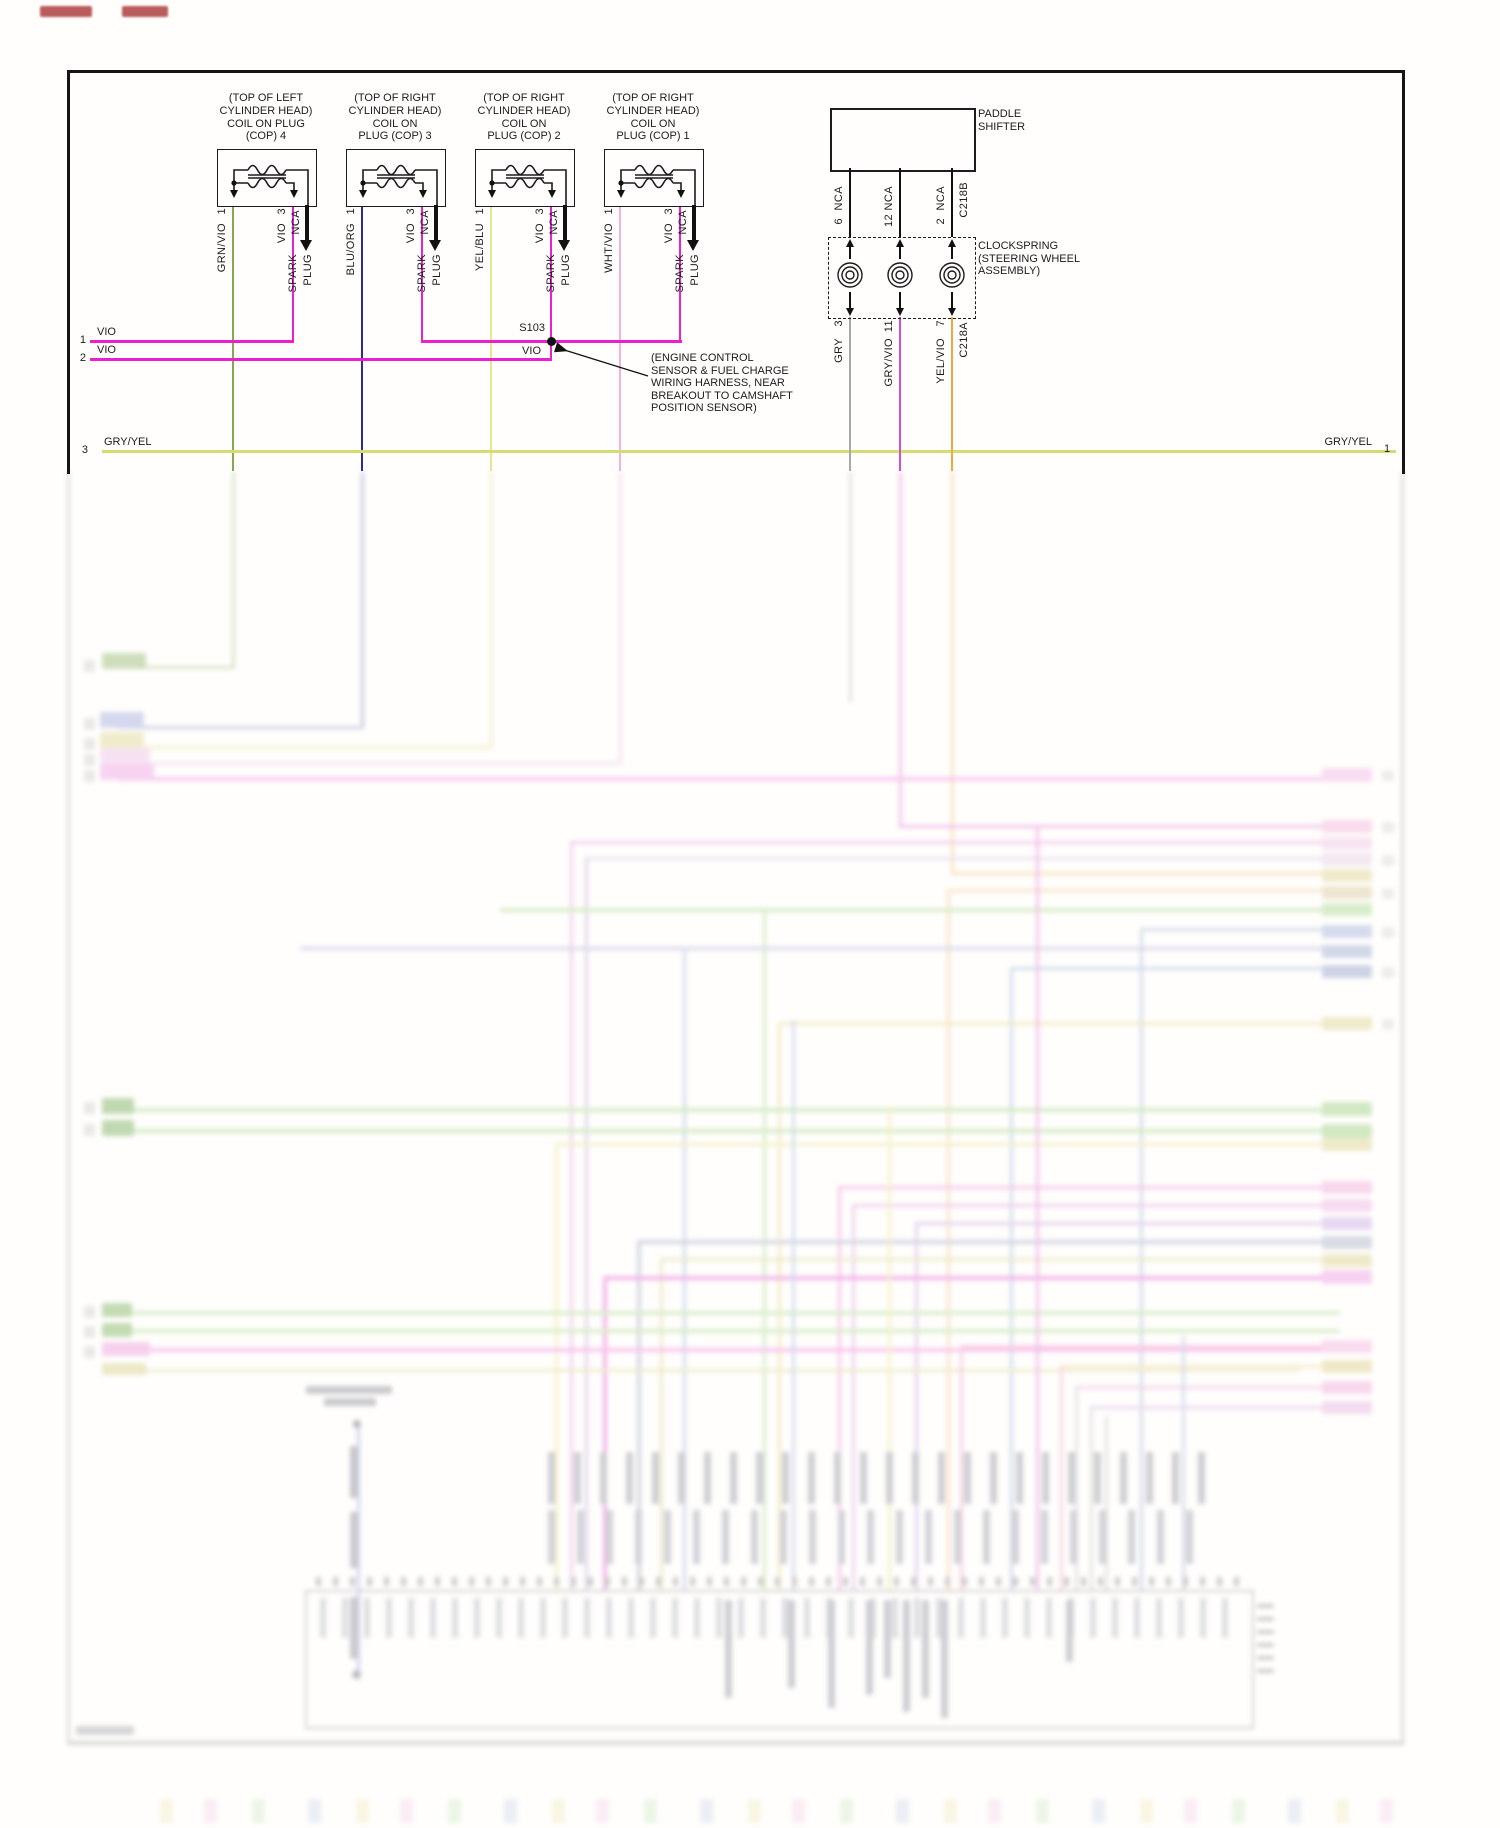 This screenshot has height=1828, width=1500. Describe the element at coordinates (839, 198) in the screenshot. I see `paddle-pin1-wire-label: NCA` at that location.